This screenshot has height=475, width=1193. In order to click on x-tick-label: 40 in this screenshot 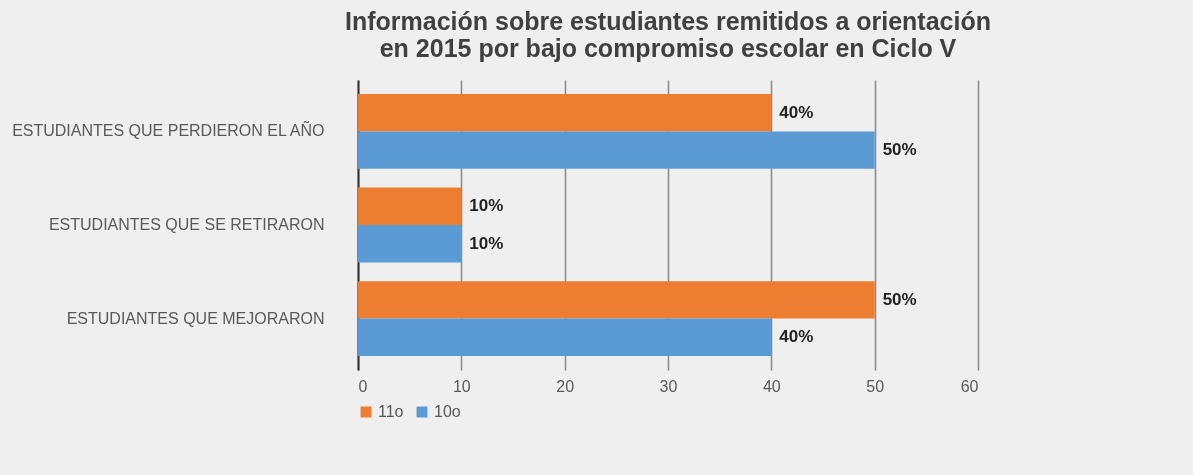, I will do `click(771, 386)`.